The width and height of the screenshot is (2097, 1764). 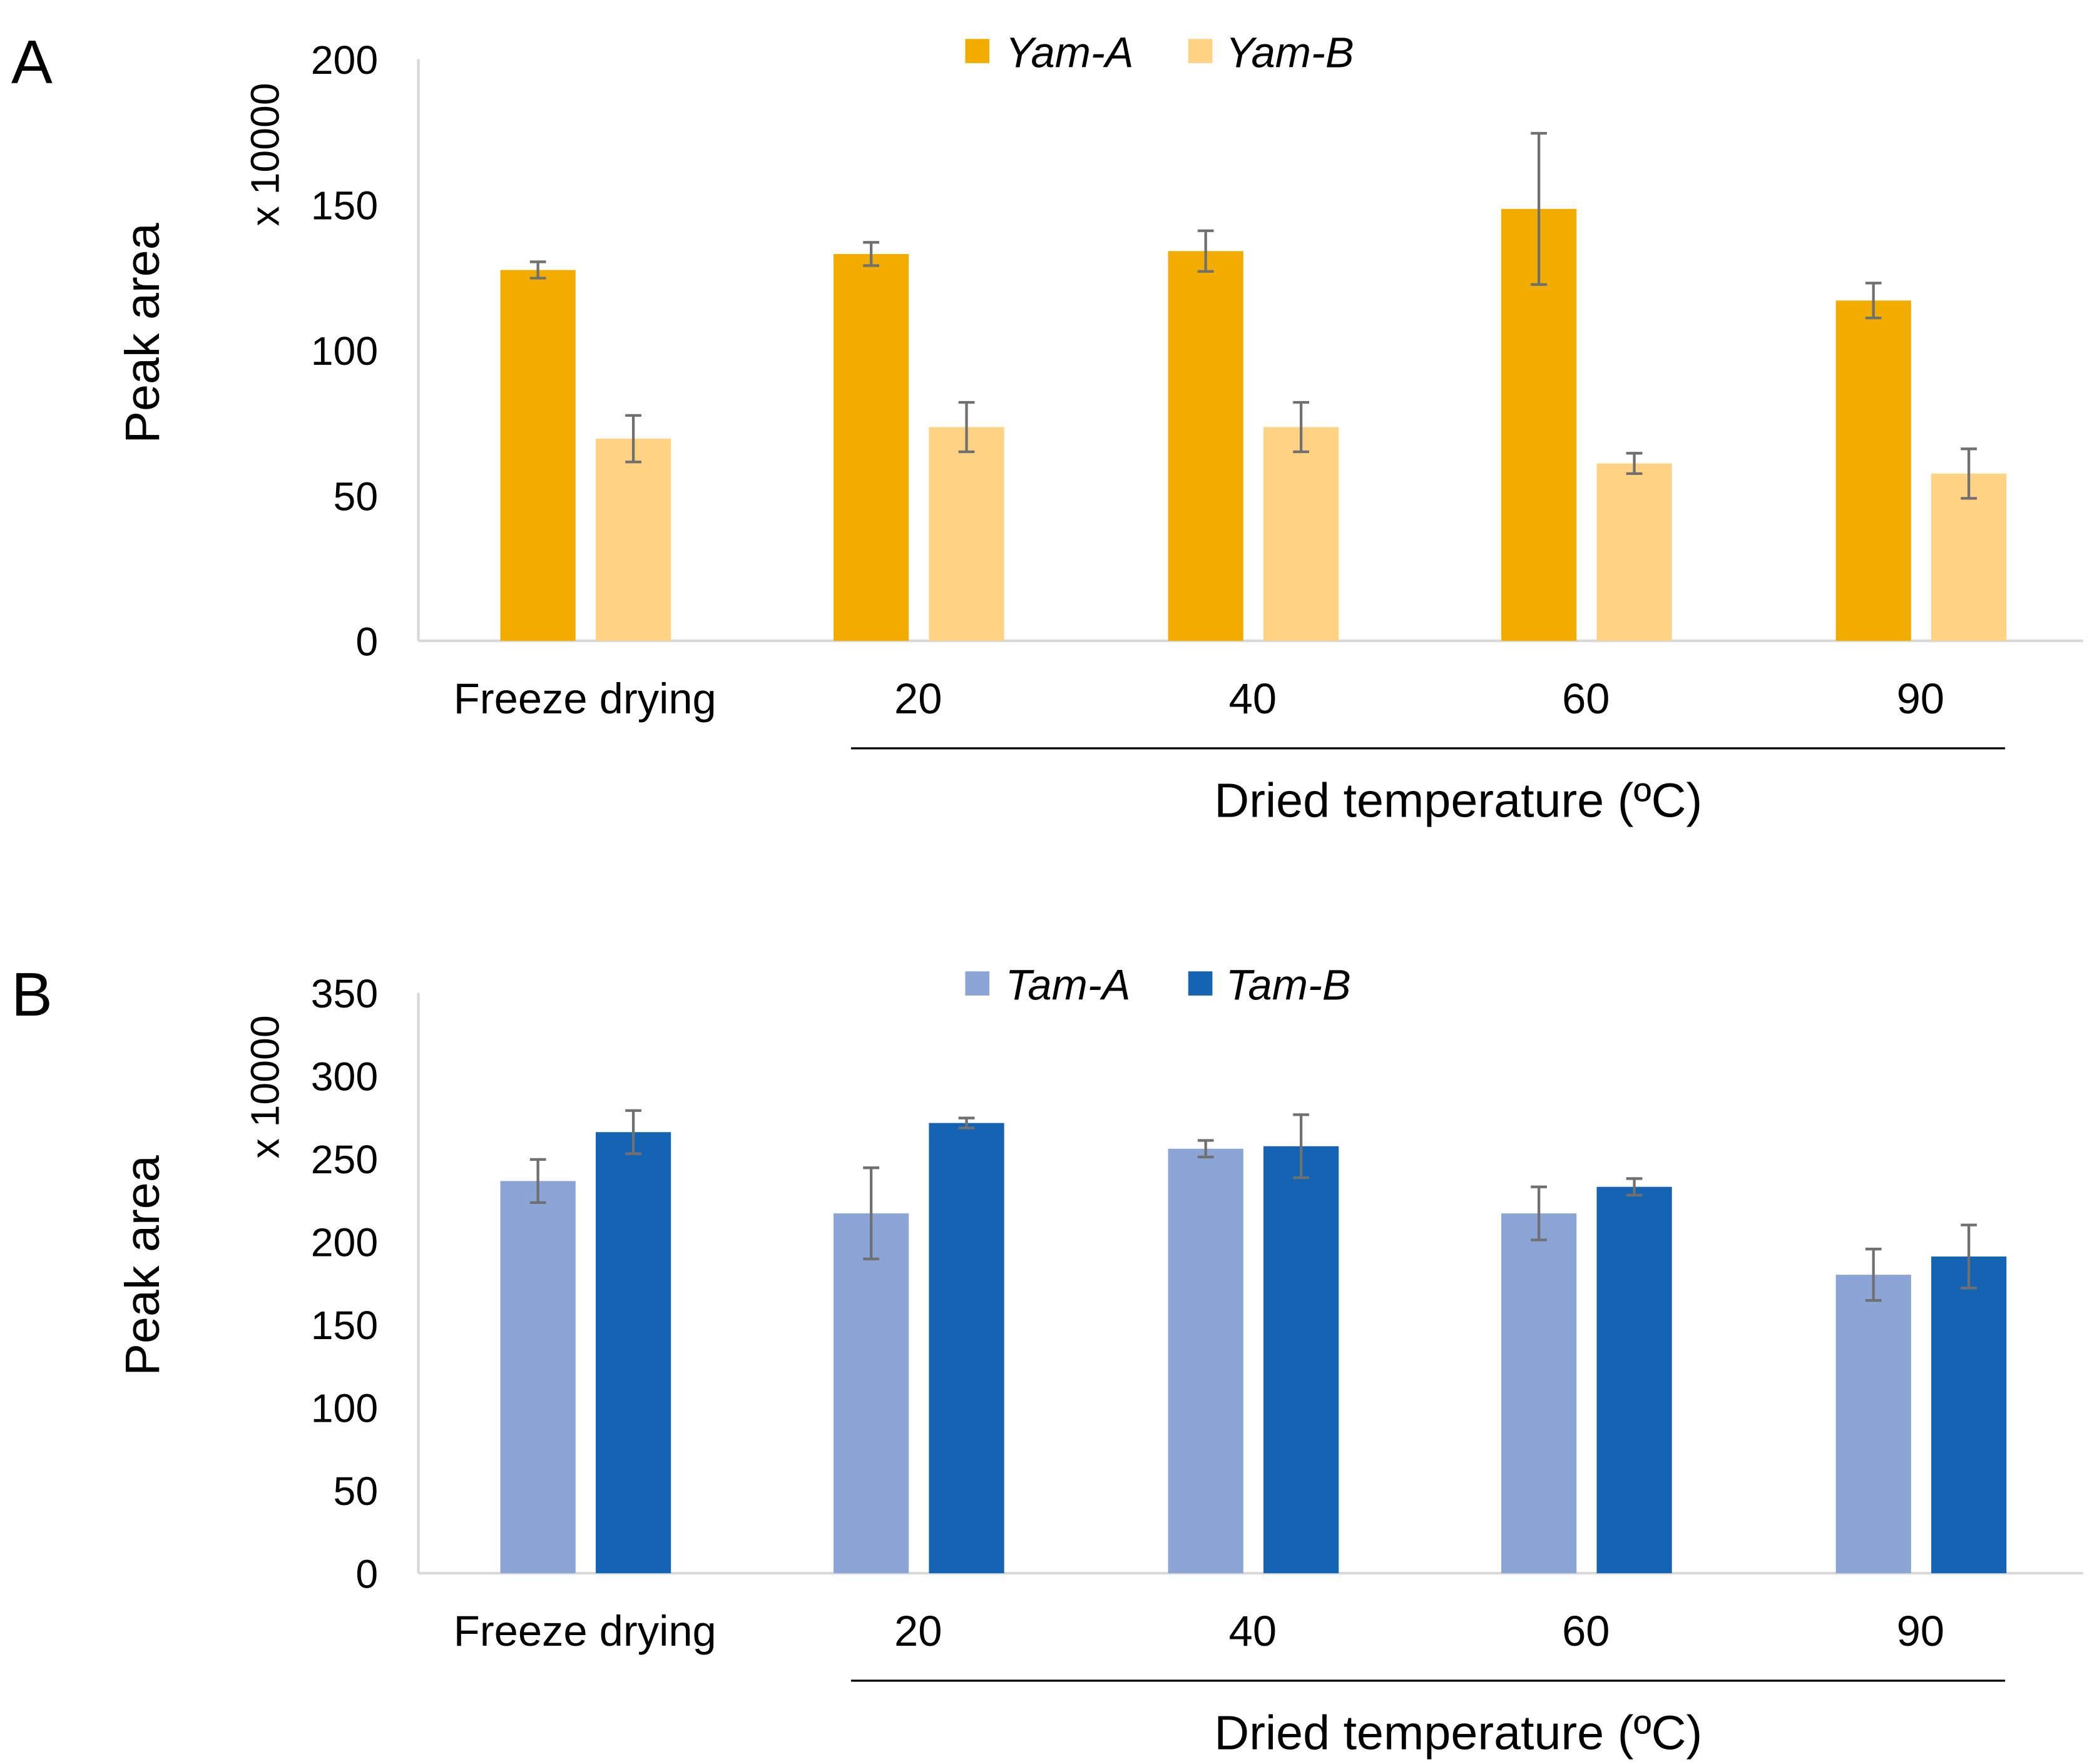 What do you see at coordinates (344, 1159) in the screenshot?
I see `y-tick-label: 250` at bounding box center [344, 1159].